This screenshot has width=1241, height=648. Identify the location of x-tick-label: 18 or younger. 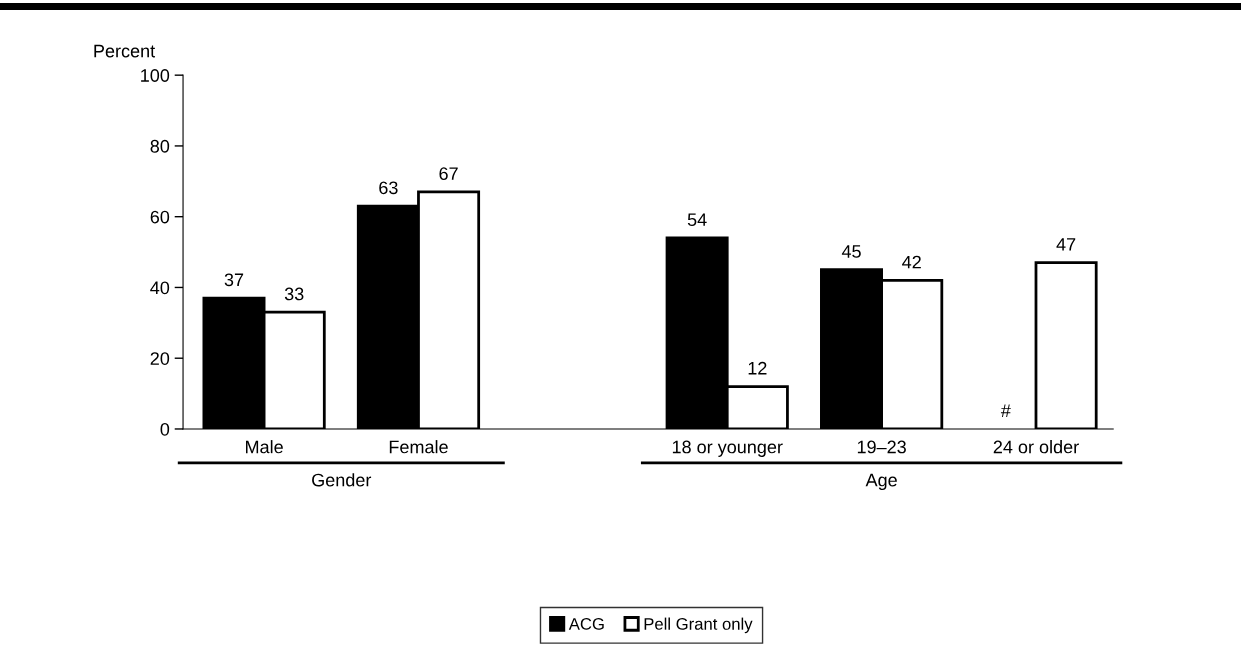
(727, 448).